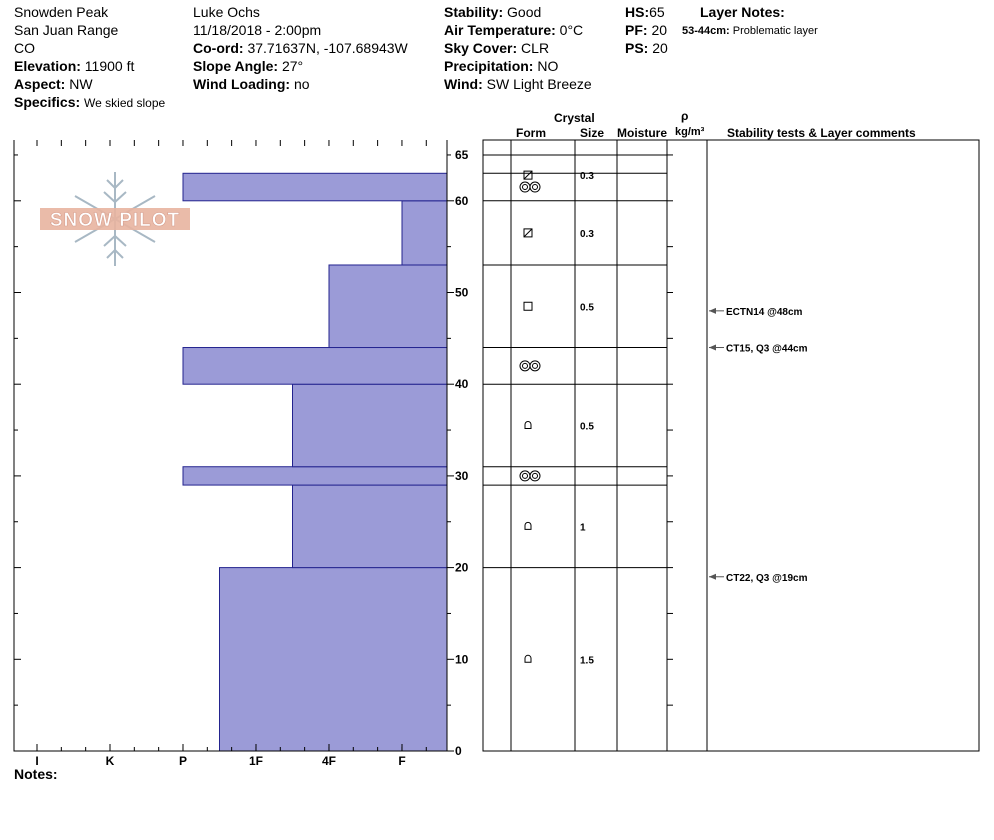 Image resolution: width=994 pixels, height=840 pixels. I want to click on crystal-square-icon, so click(528, 306).